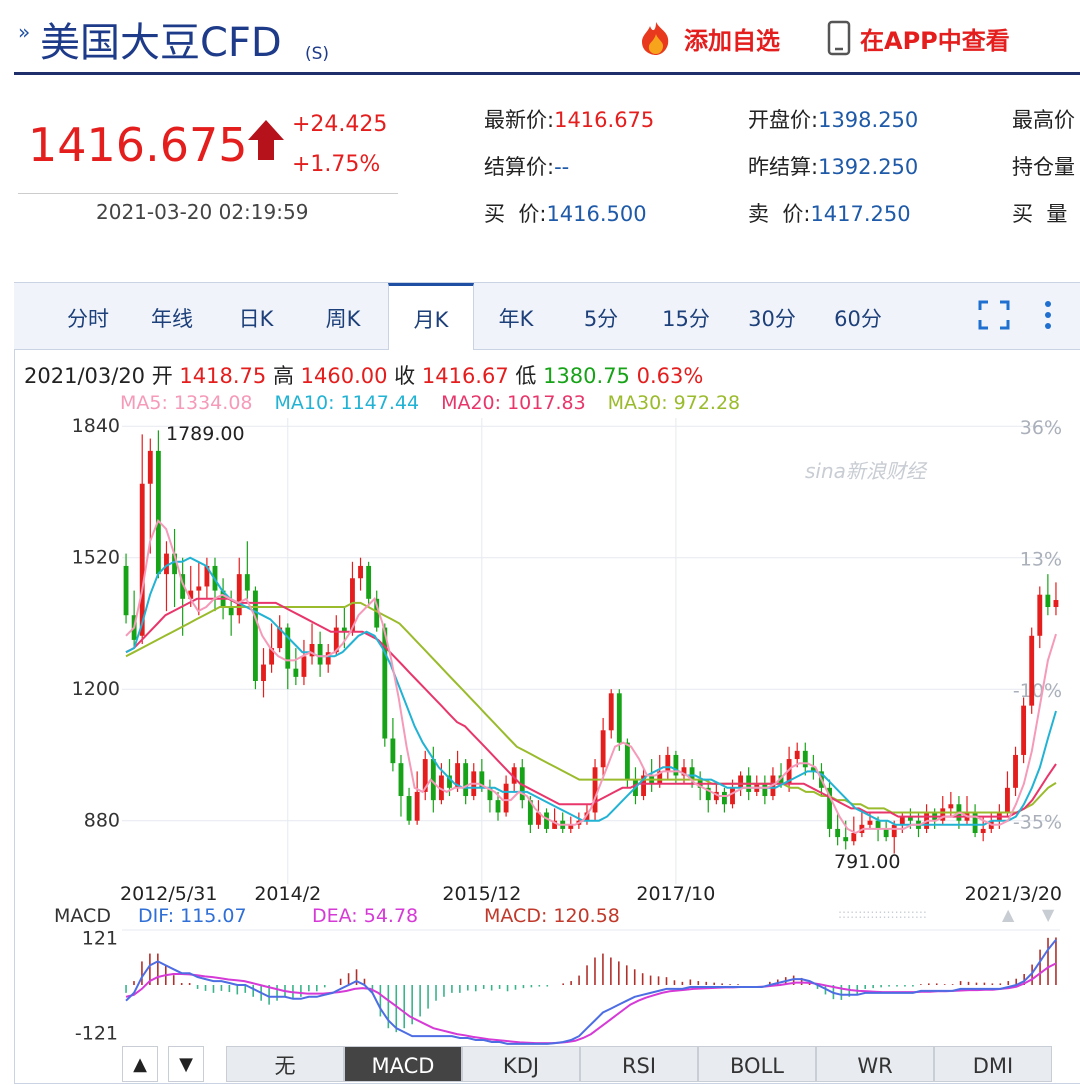  What do you see at coordinates (858, 319) in the screenshot?
I see `tab-9: 60分` at bounding box center [858, 319].